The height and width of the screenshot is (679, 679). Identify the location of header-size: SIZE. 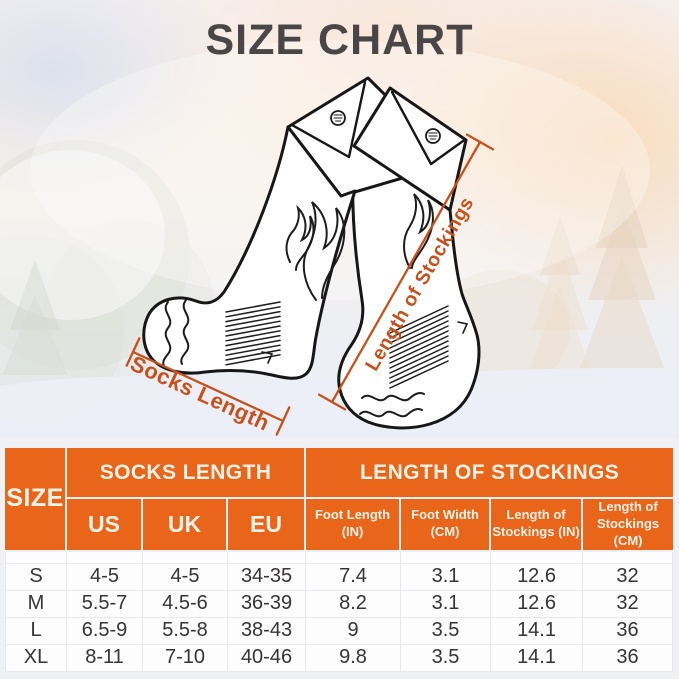
(36, 500).